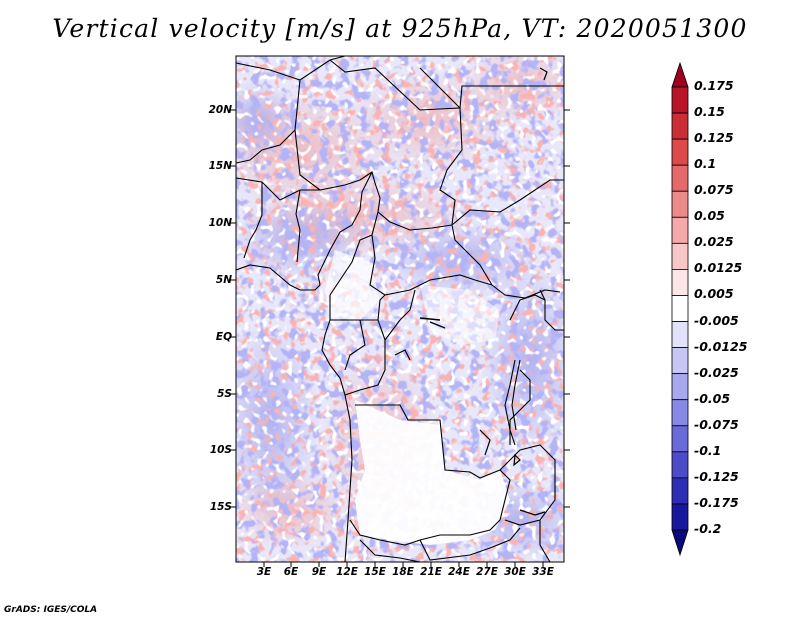  I want to click on colorbar-level-label: 0.005, so click(714, 294).